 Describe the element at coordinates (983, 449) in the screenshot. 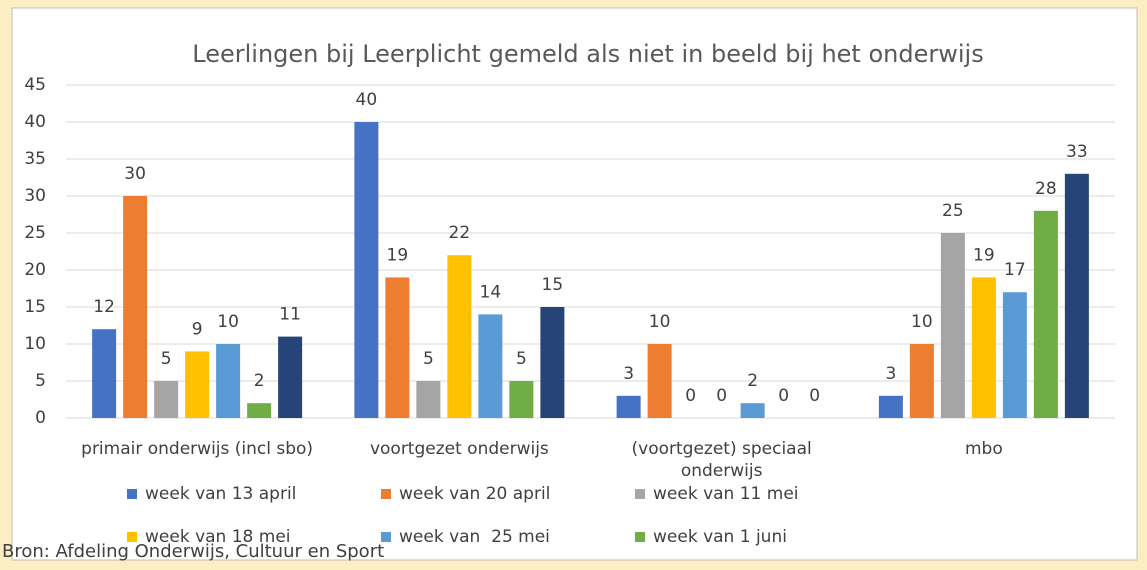

I see `x-tick-label: mbo` at that location.